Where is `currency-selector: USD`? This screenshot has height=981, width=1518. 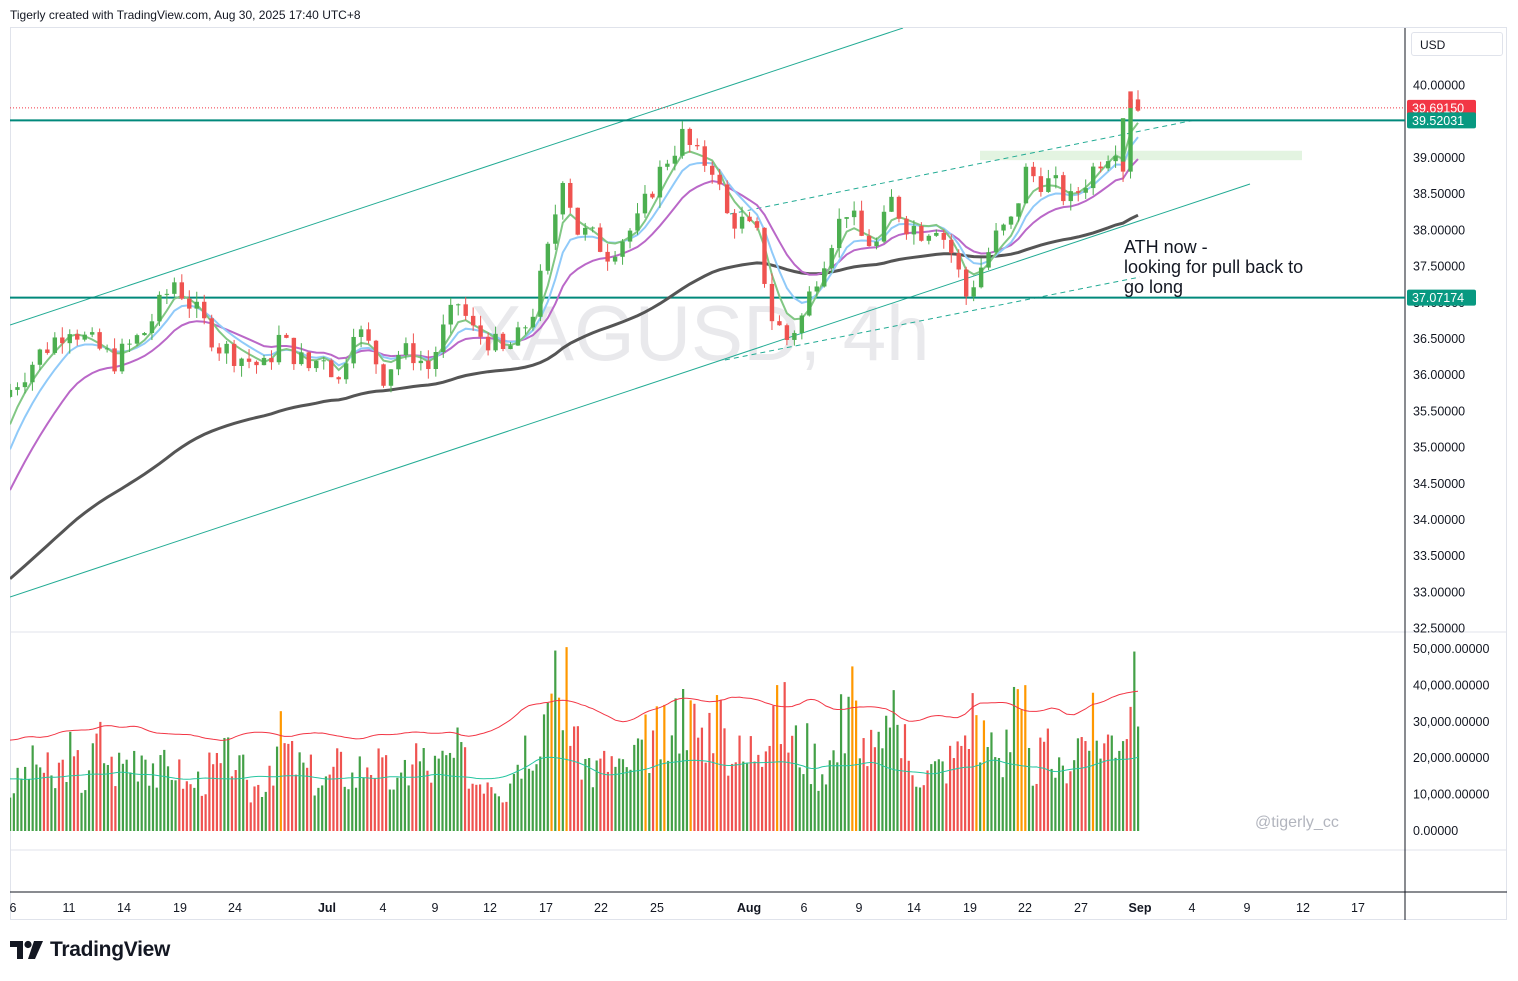 currency-selector: USD is located at coordinates (1457, 44).